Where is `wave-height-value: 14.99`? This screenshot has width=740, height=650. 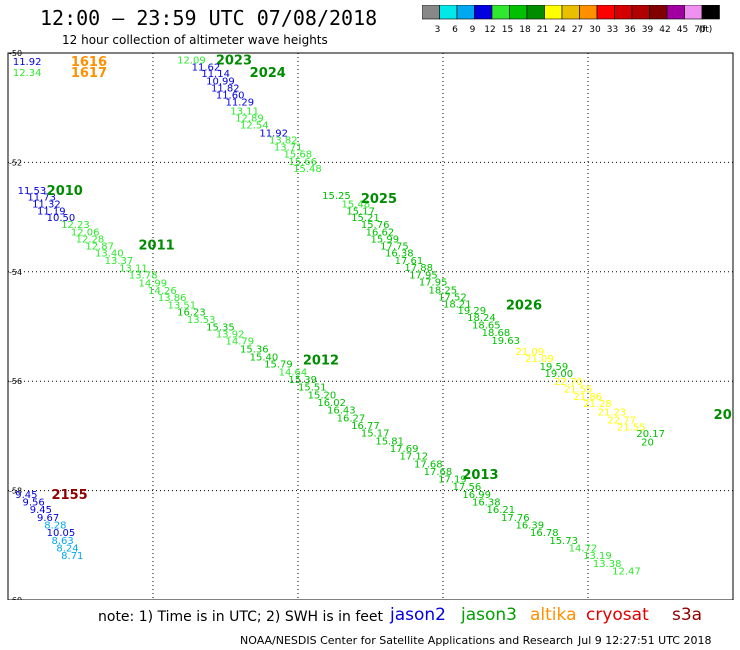 wave-height-value: 14.99 is located at coordinates (153, 284).